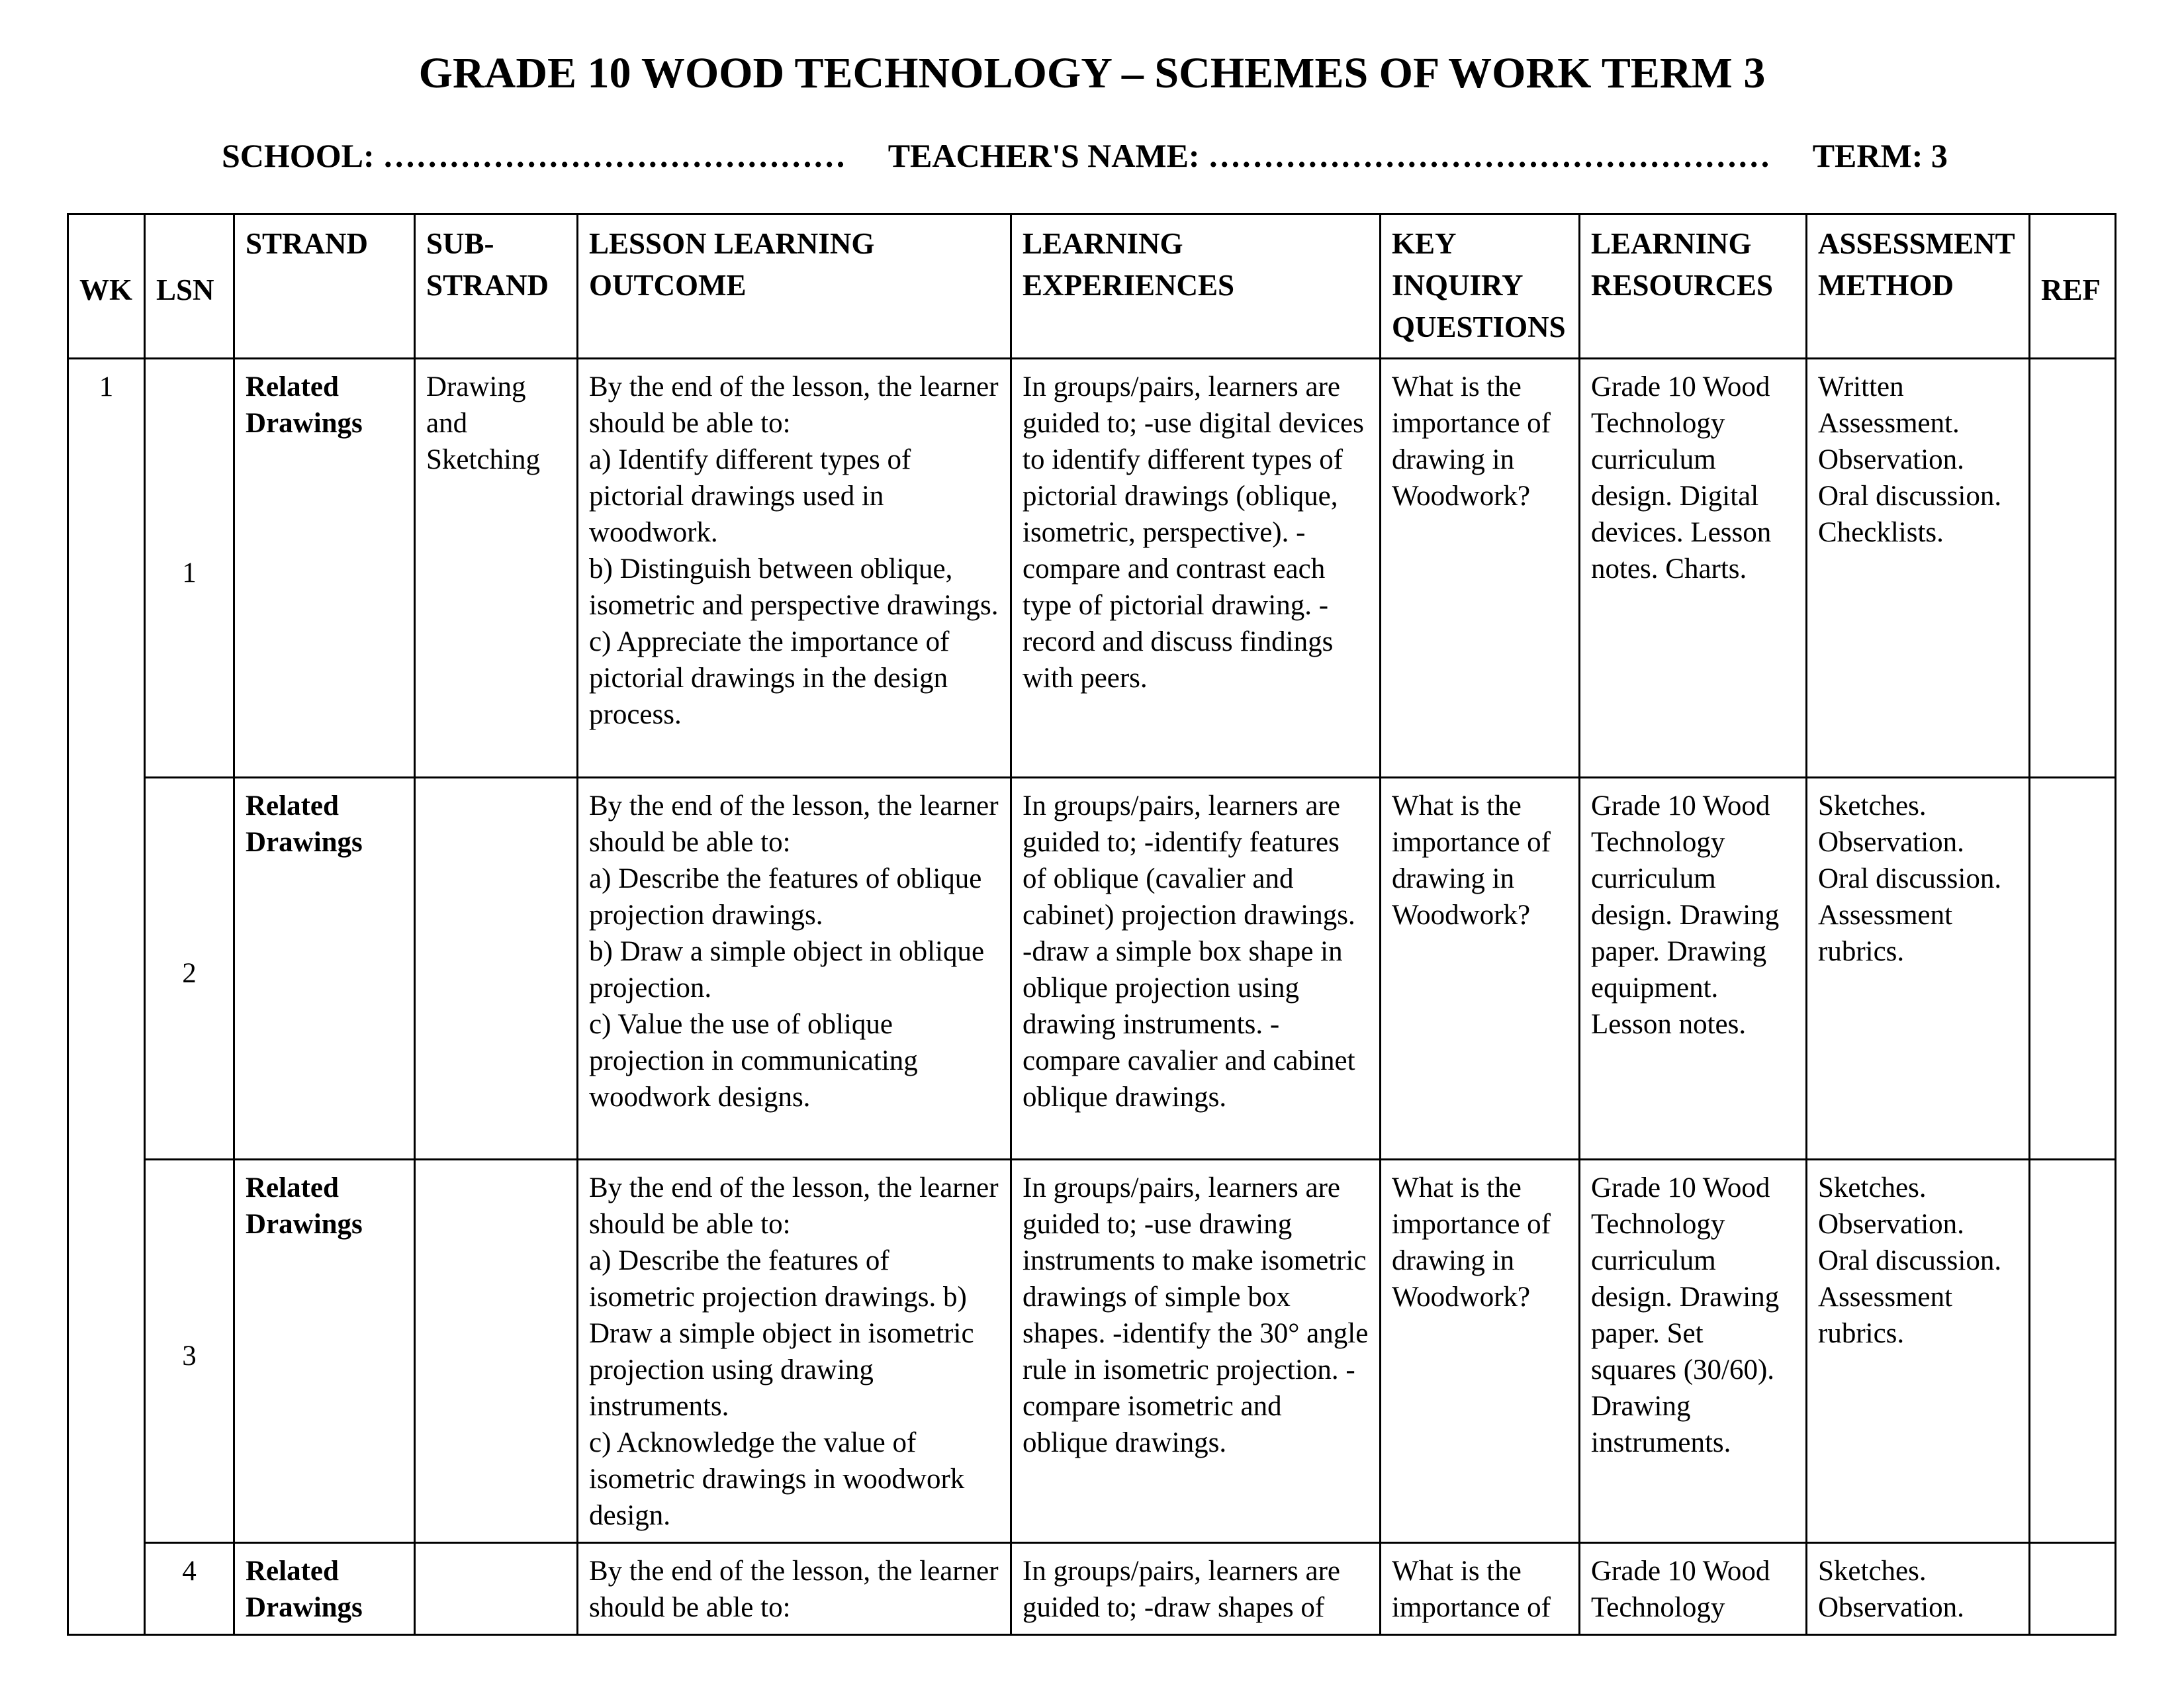  I want to click on resources-cell: Grade 10 Wood Technology, so click(1692, 1589).